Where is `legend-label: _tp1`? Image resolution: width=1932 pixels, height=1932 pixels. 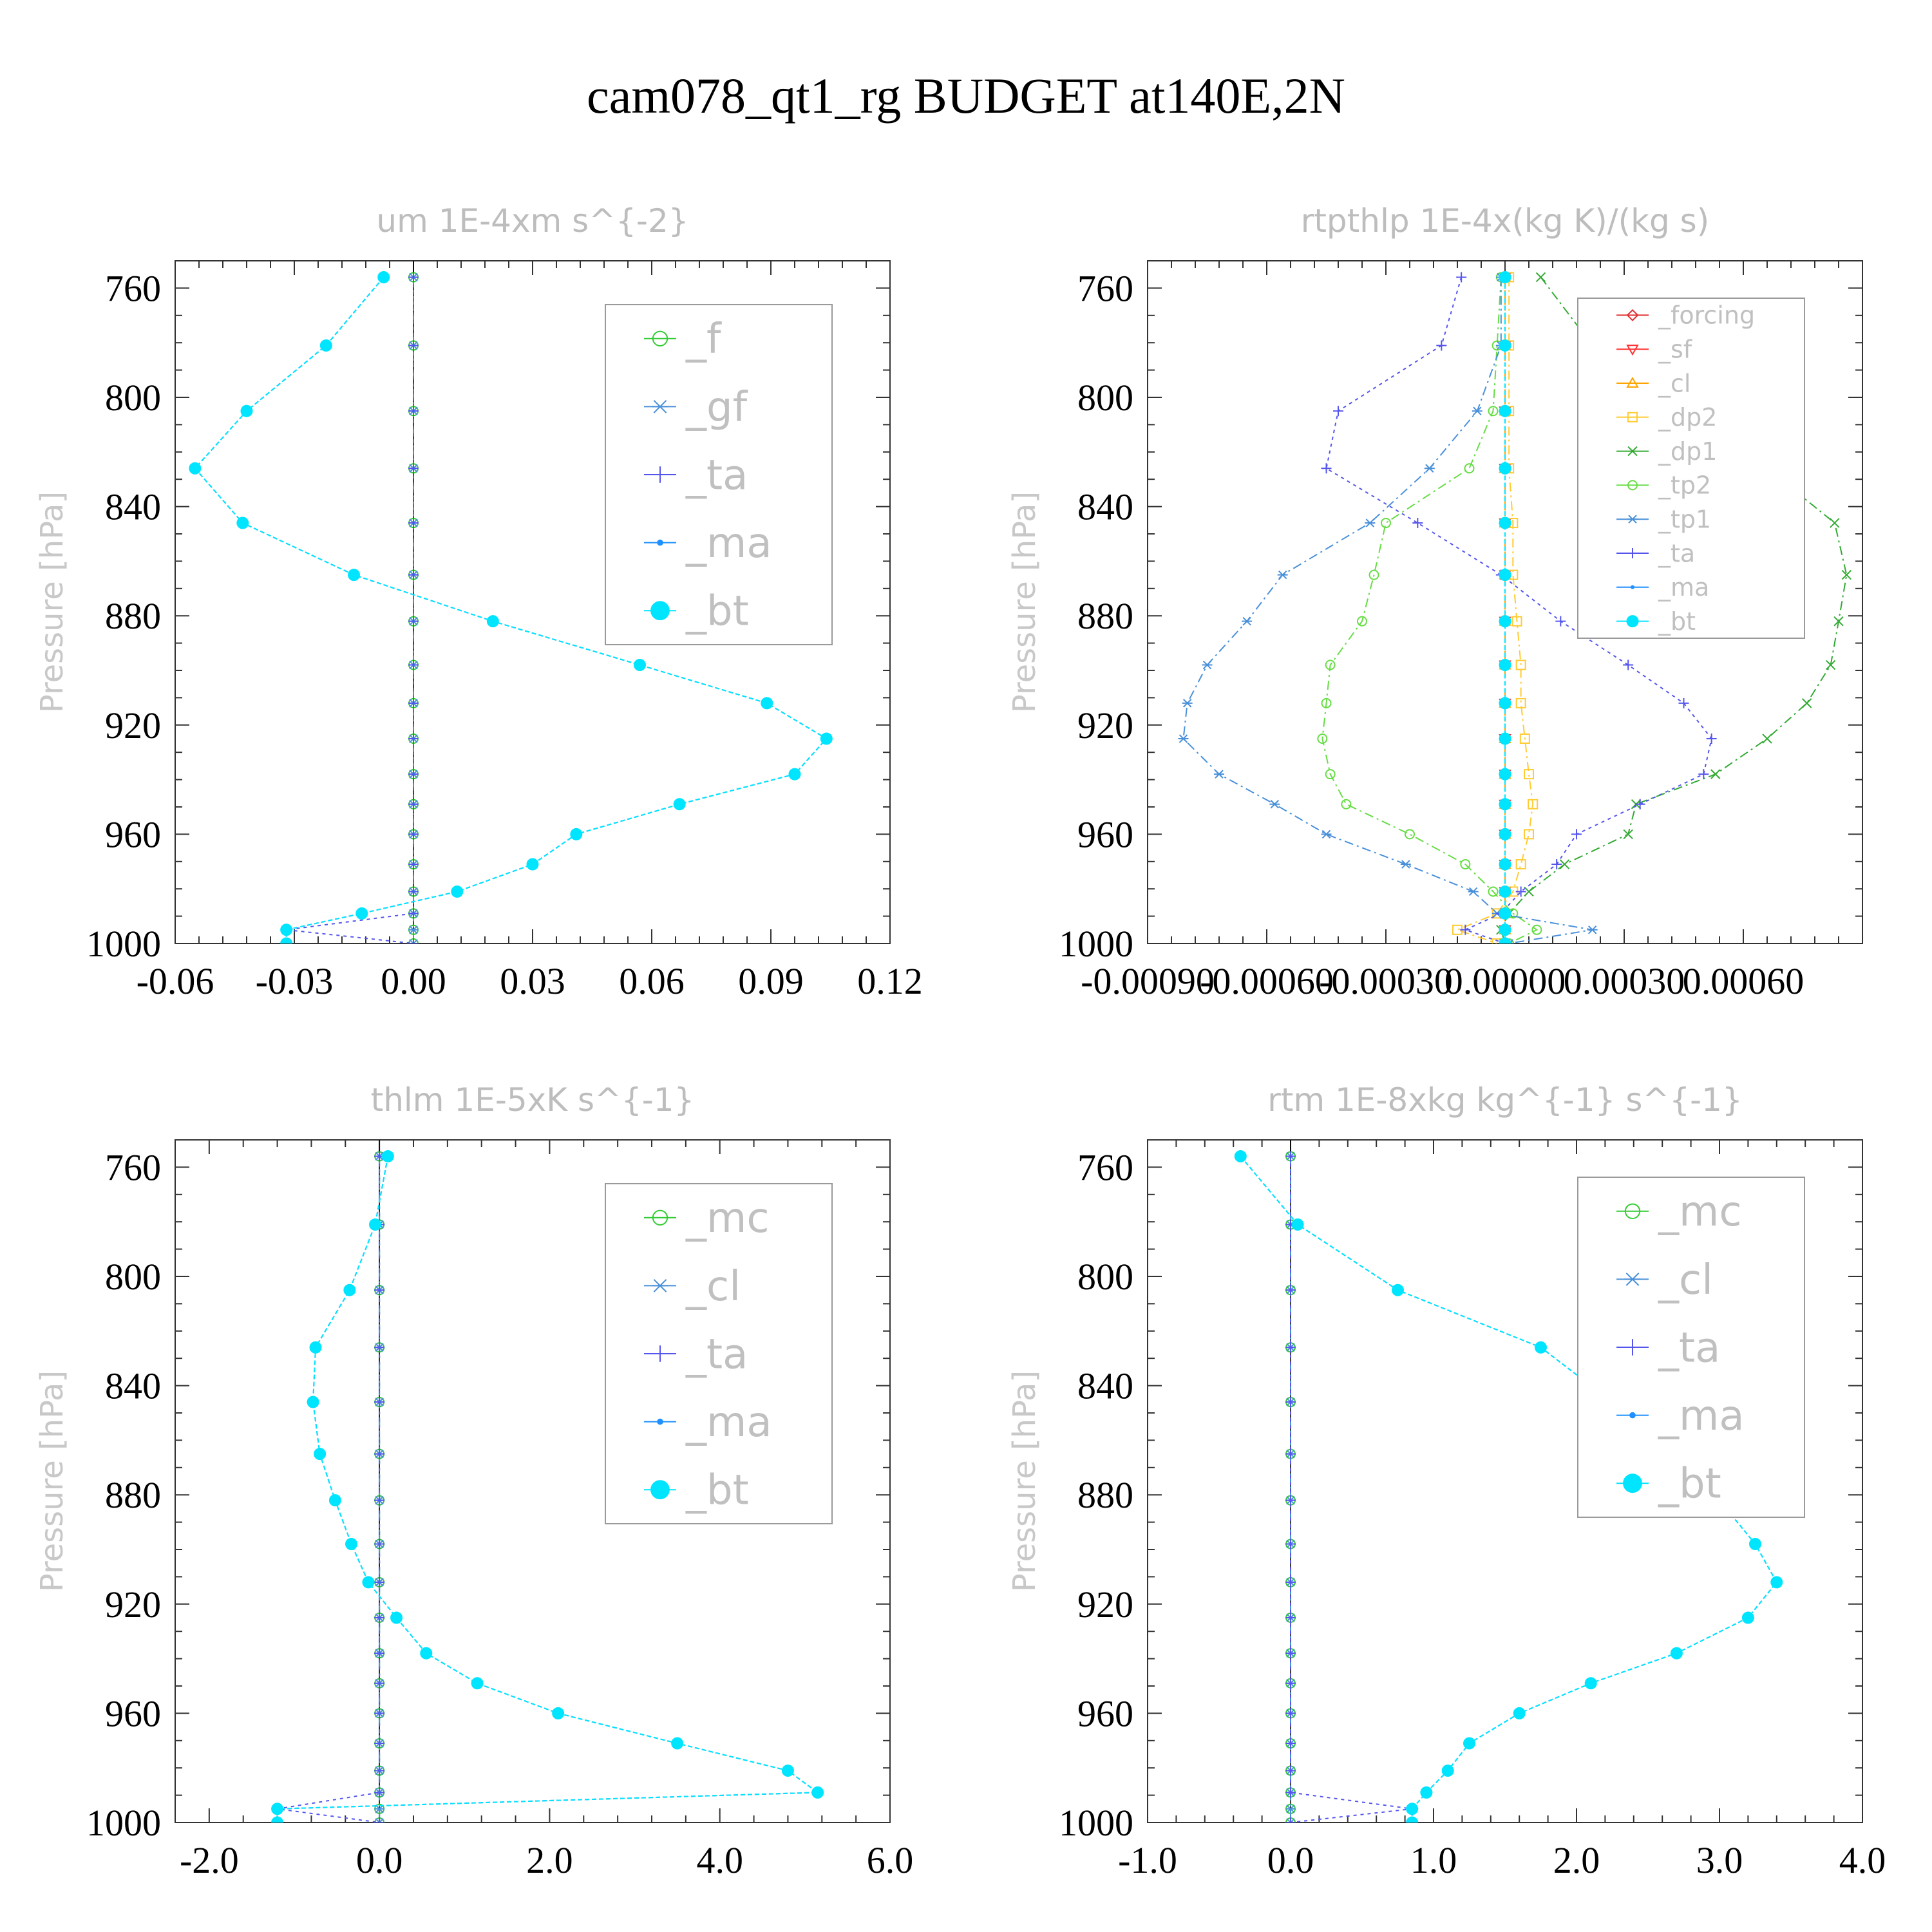
legend-label: _tp1 is located at coordinates (1684, 520).